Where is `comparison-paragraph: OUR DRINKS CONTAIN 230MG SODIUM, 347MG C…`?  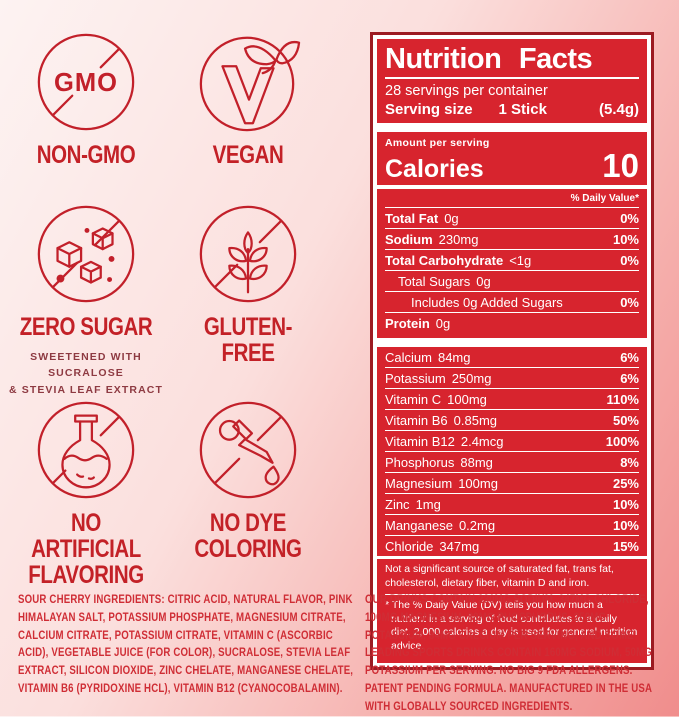 comparison-paragraph: OUR DRINKS CONTAIN 230MG SODIUM, 347MG C… is located at coordinates (517, 654).